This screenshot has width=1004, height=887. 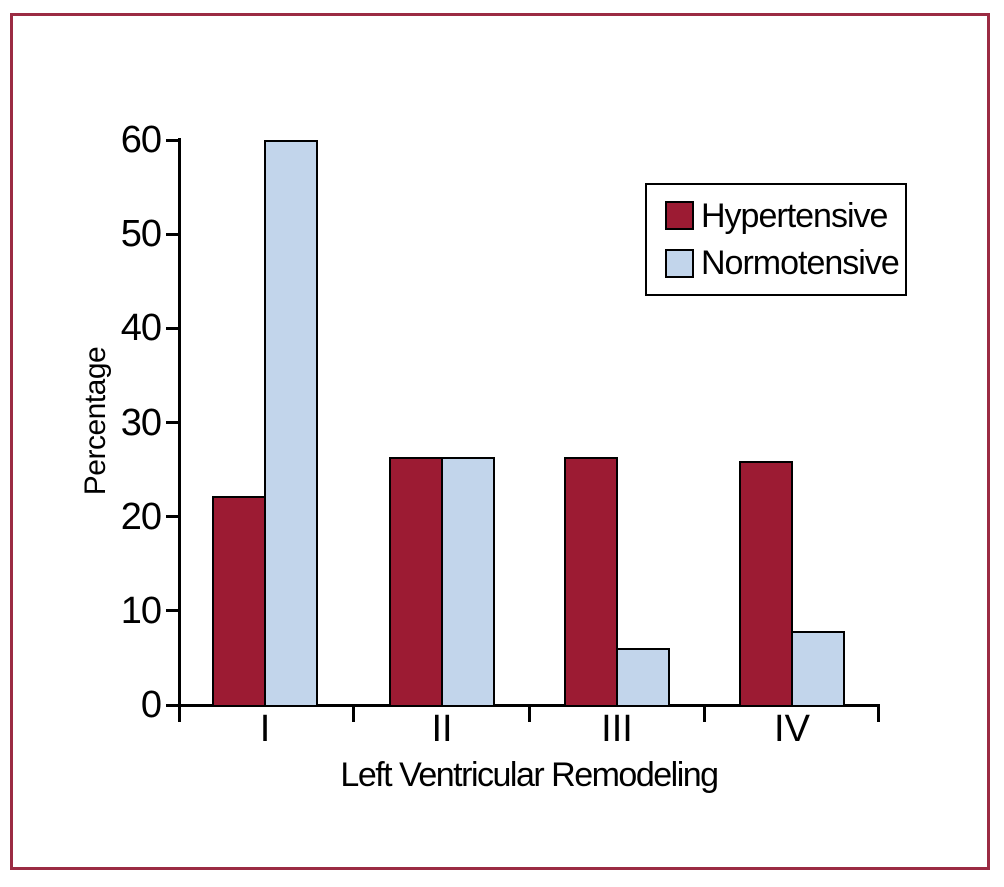 I want to click on y-tick-label: 0, so click(x=151, y=705).